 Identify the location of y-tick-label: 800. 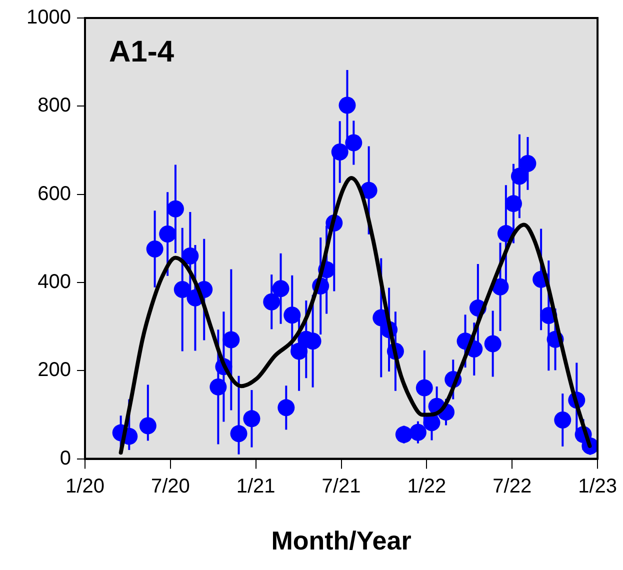
(54, 105).